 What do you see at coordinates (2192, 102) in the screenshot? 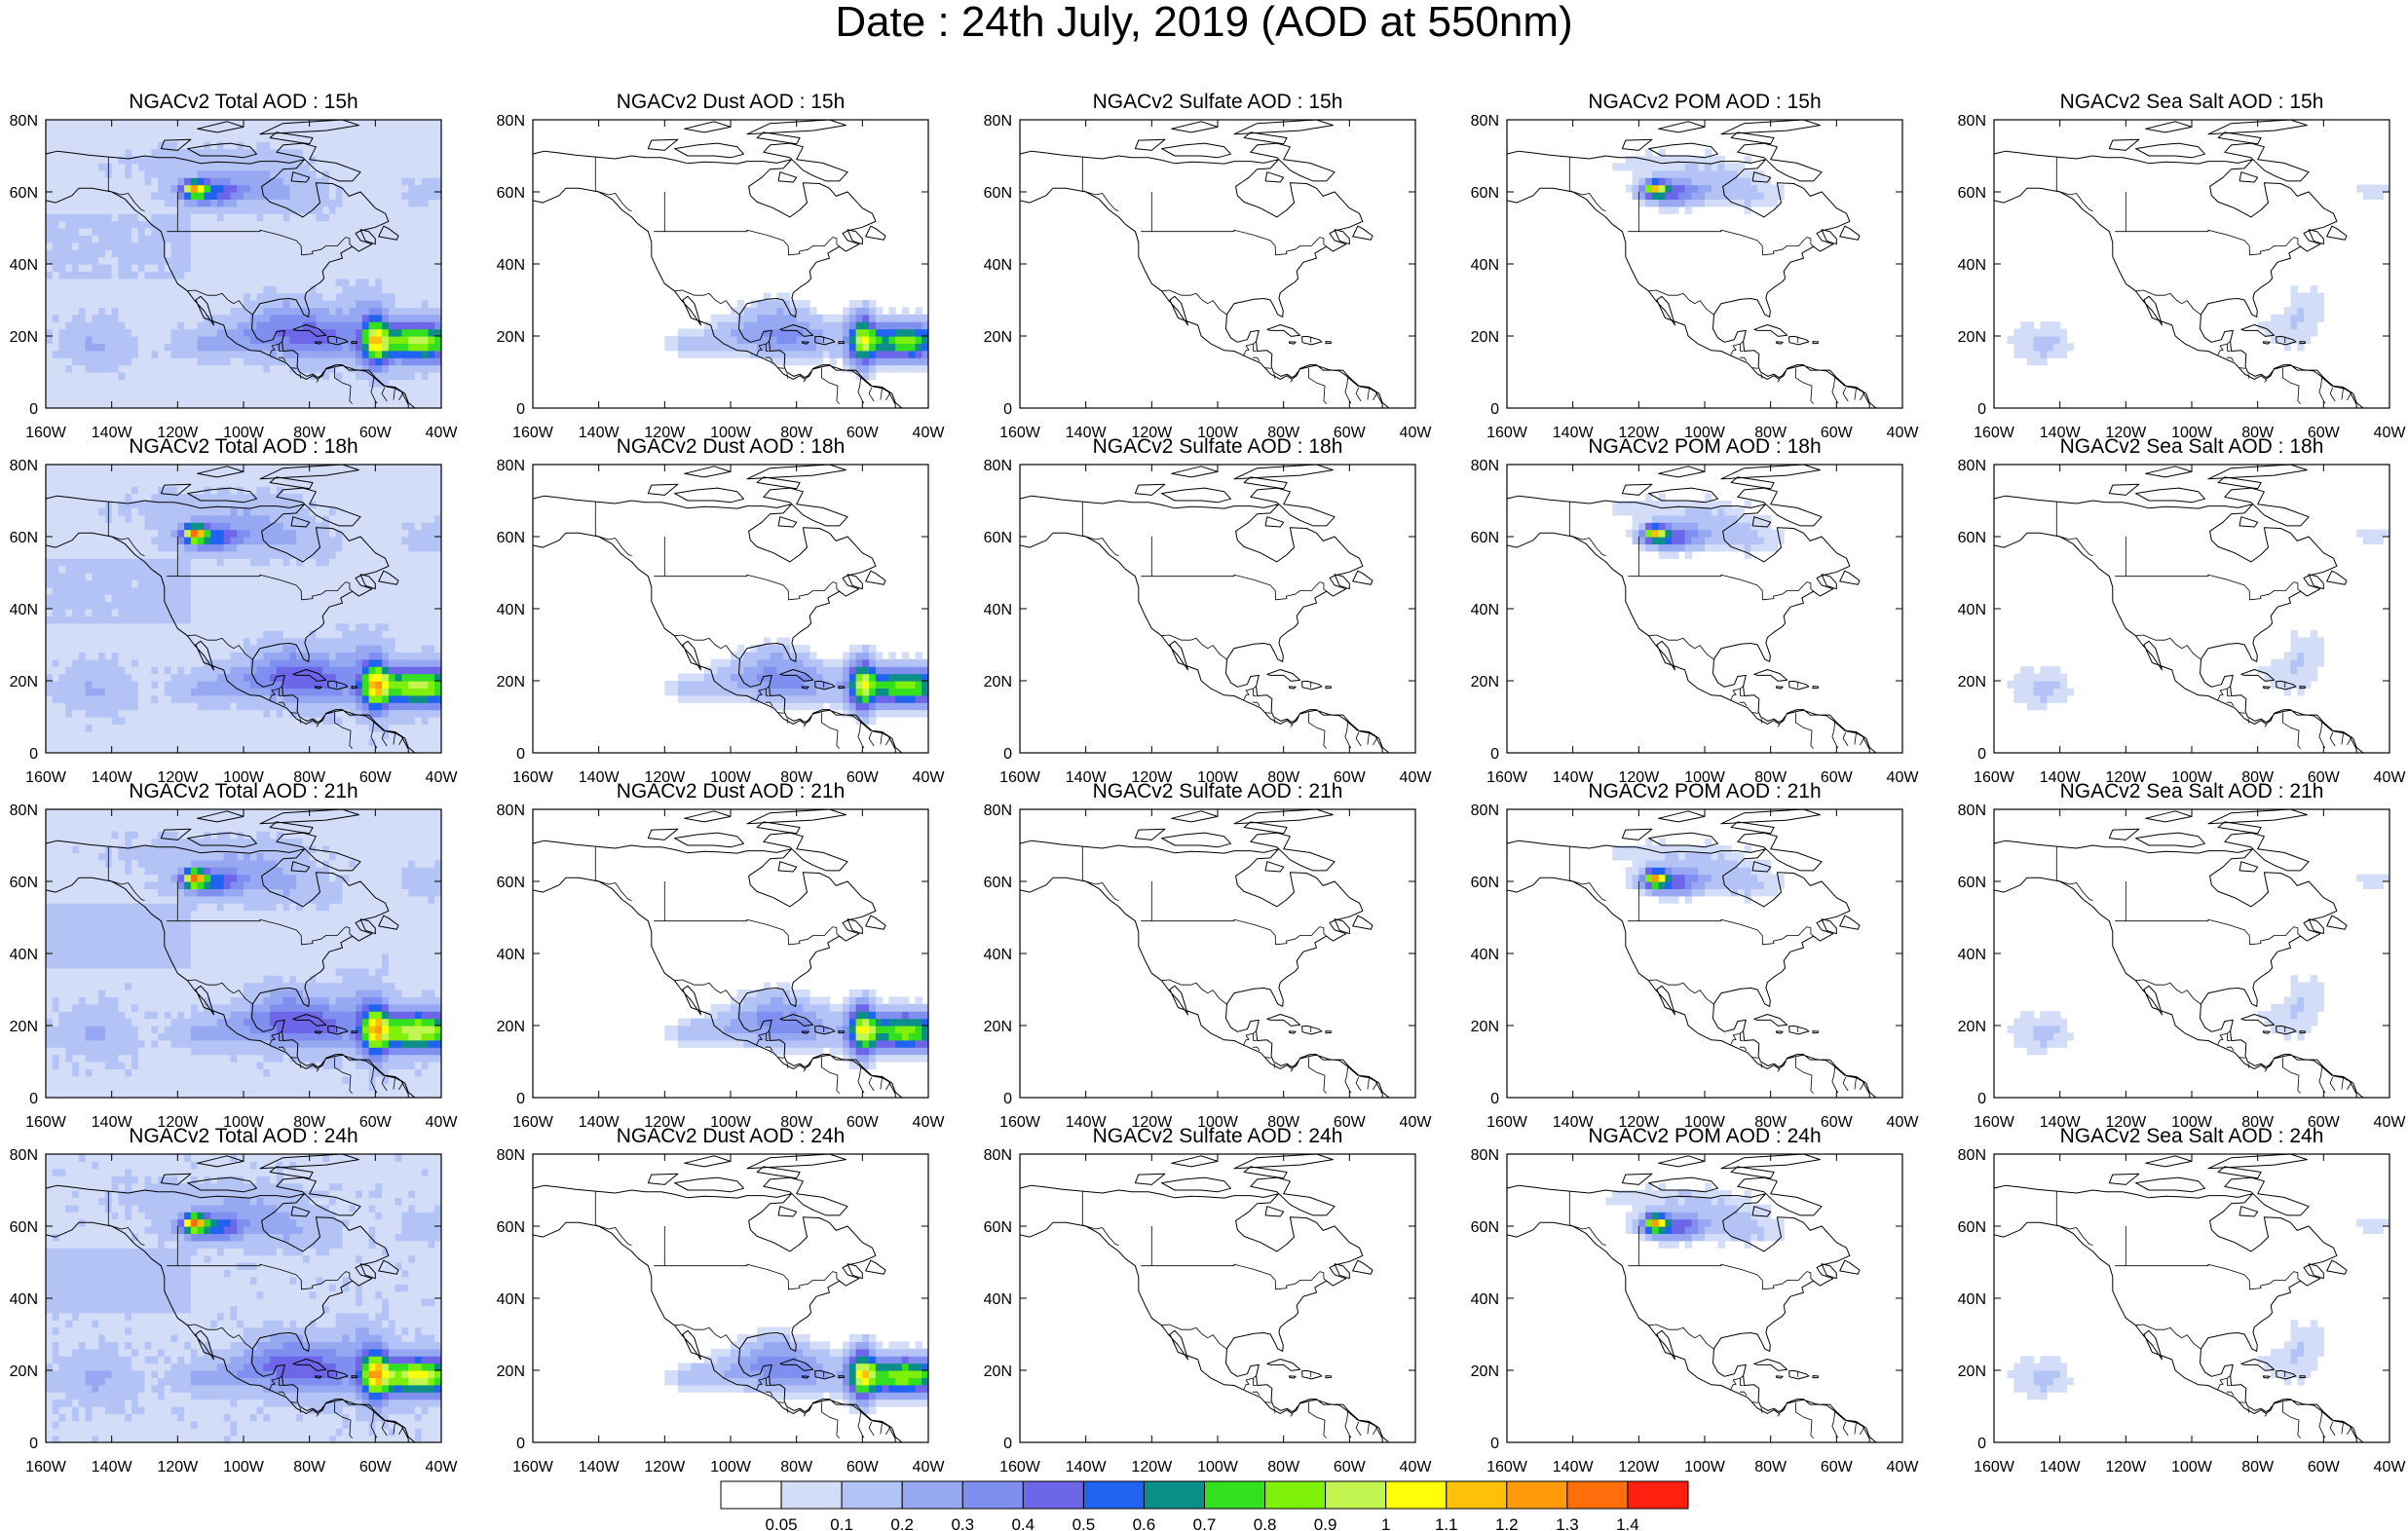
I see `panel-title: NGACv2 Sea Salt AOD : 15h` at bounding box center [2192, 102].